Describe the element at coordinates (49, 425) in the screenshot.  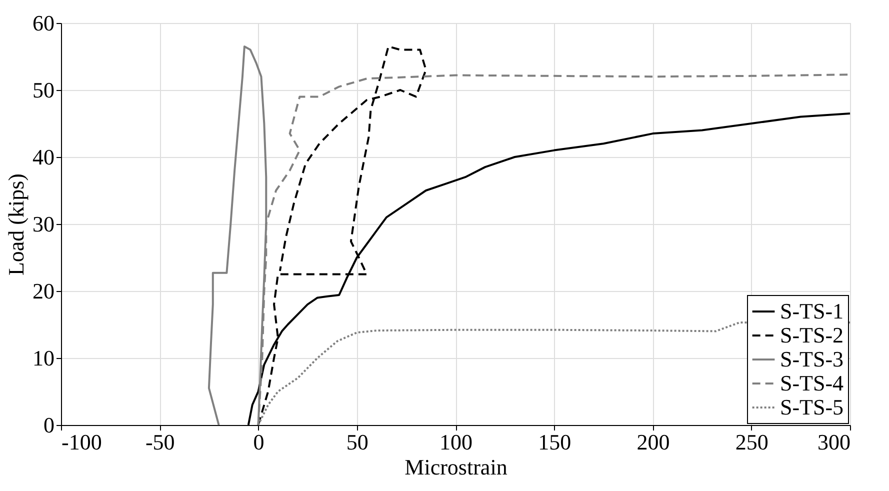
I see `y-tick-label: 0` at that location.